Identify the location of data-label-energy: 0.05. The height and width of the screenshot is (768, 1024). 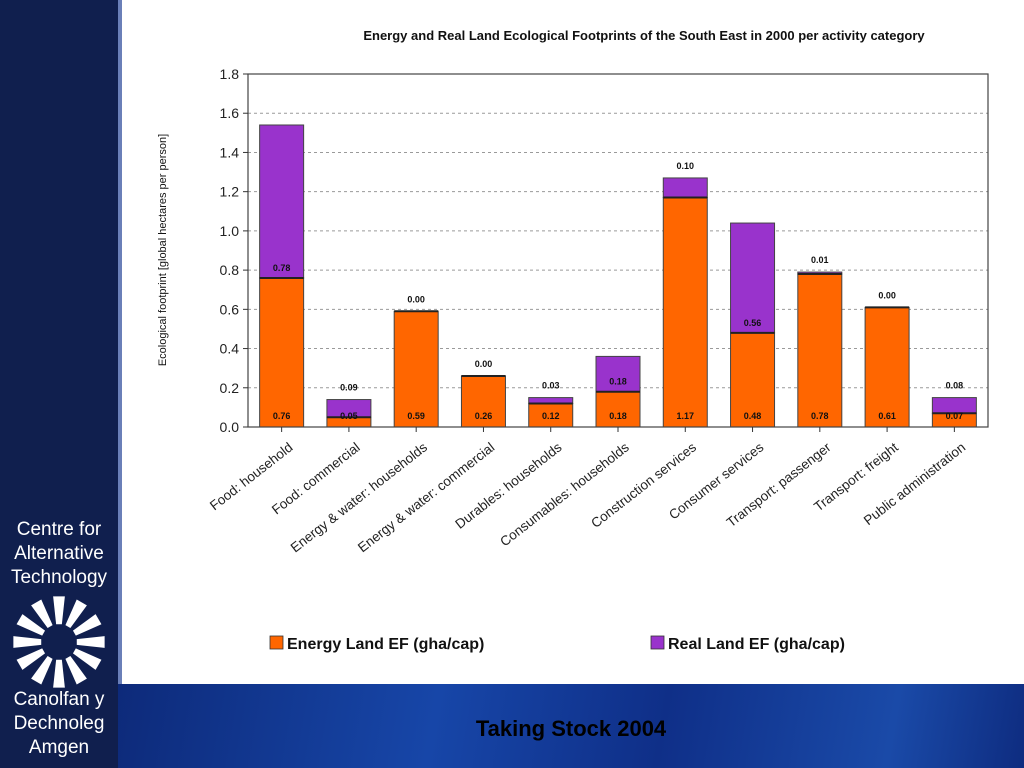
(349, 416).